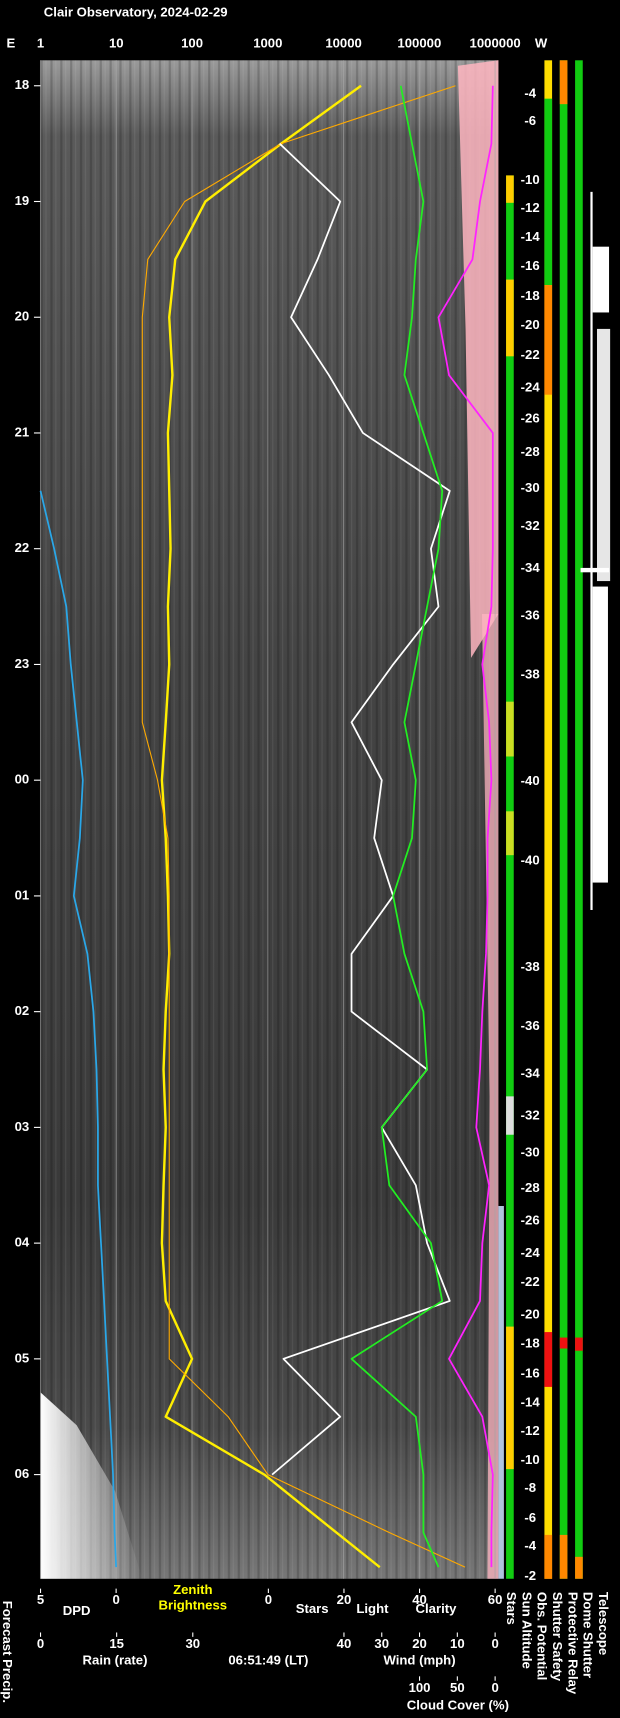 This screenshot has width=620, height=1718. What do you see at coordinates (91, 1485) in the screenshot?
I see `twilight-glow` at bounding box center [91, 1485].